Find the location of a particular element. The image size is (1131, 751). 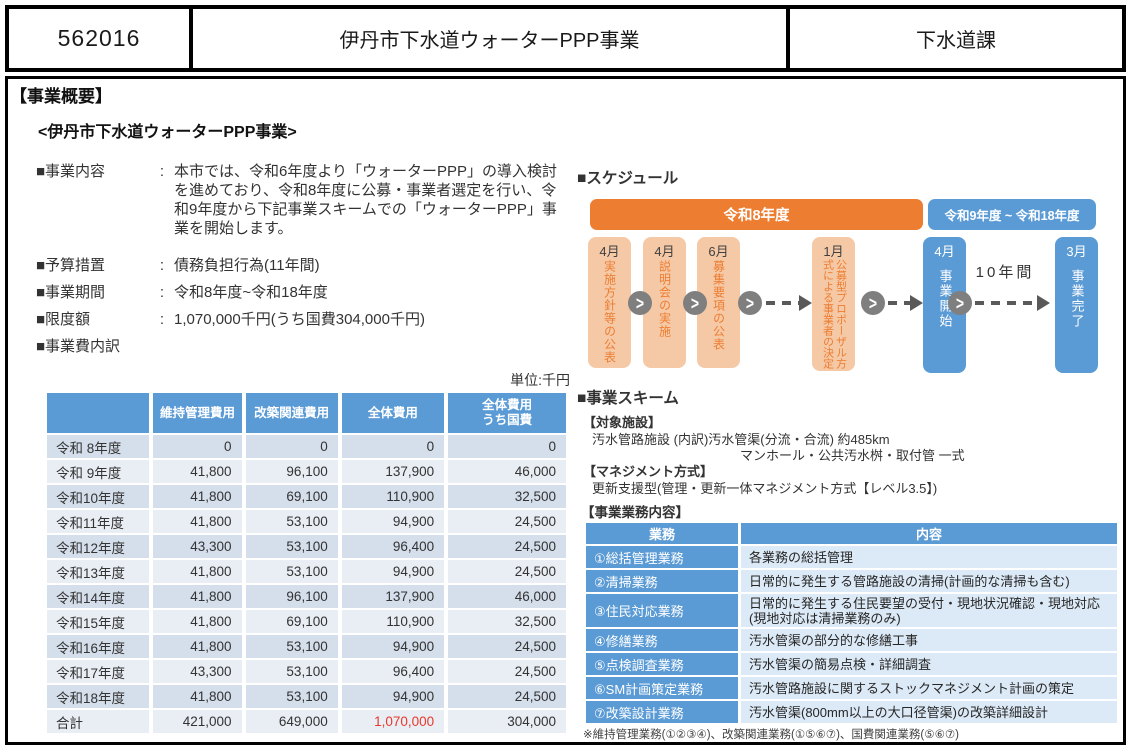

dashed-arrow-icon is located at coordinates (789, 303).